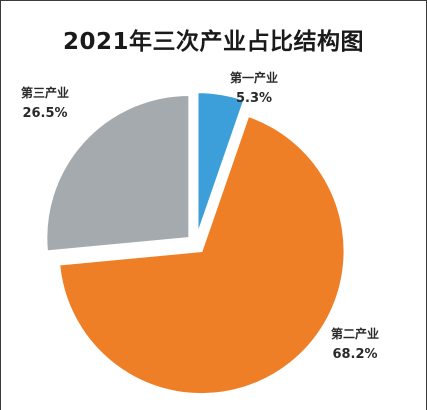 The width and height of the screenshot is (427, 410). Describe the element at coordinates (254, 77) in the screenshot. I see `slice-label-primary: 第一产业` at that location.